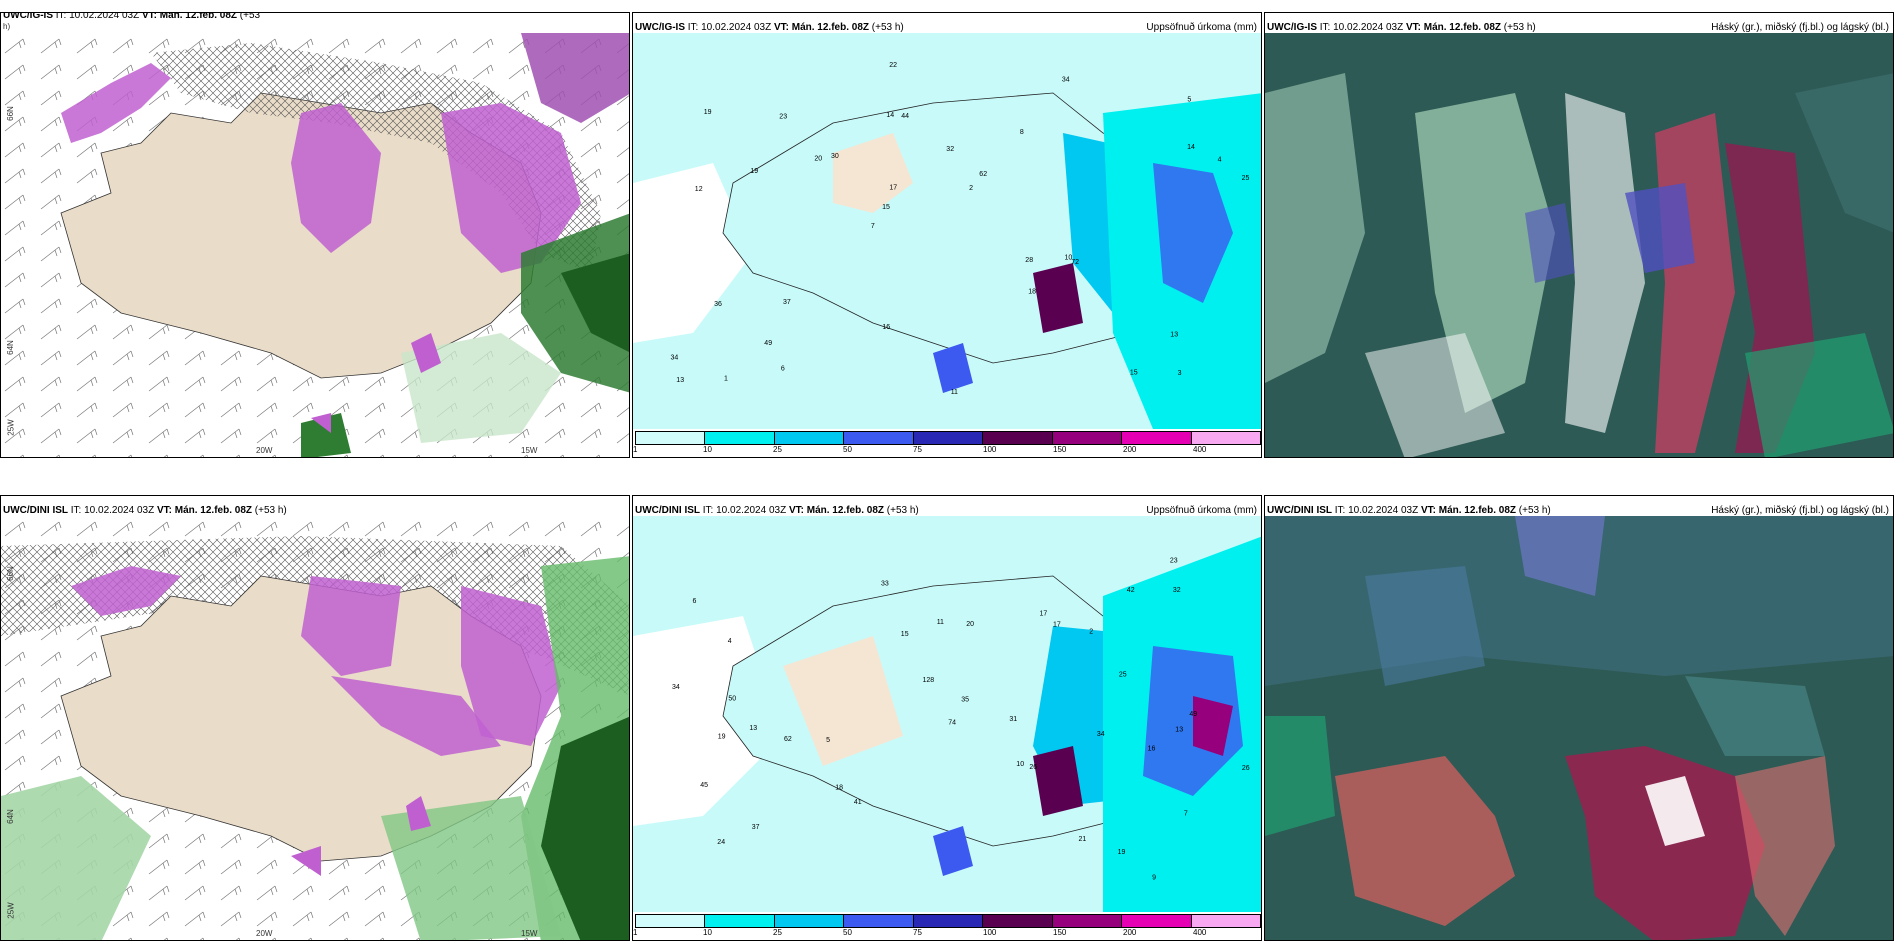 Image resolution: width=1900 pixels, height=950 pixels. I want to click on precip-value-label: 41, so click(858, 802).